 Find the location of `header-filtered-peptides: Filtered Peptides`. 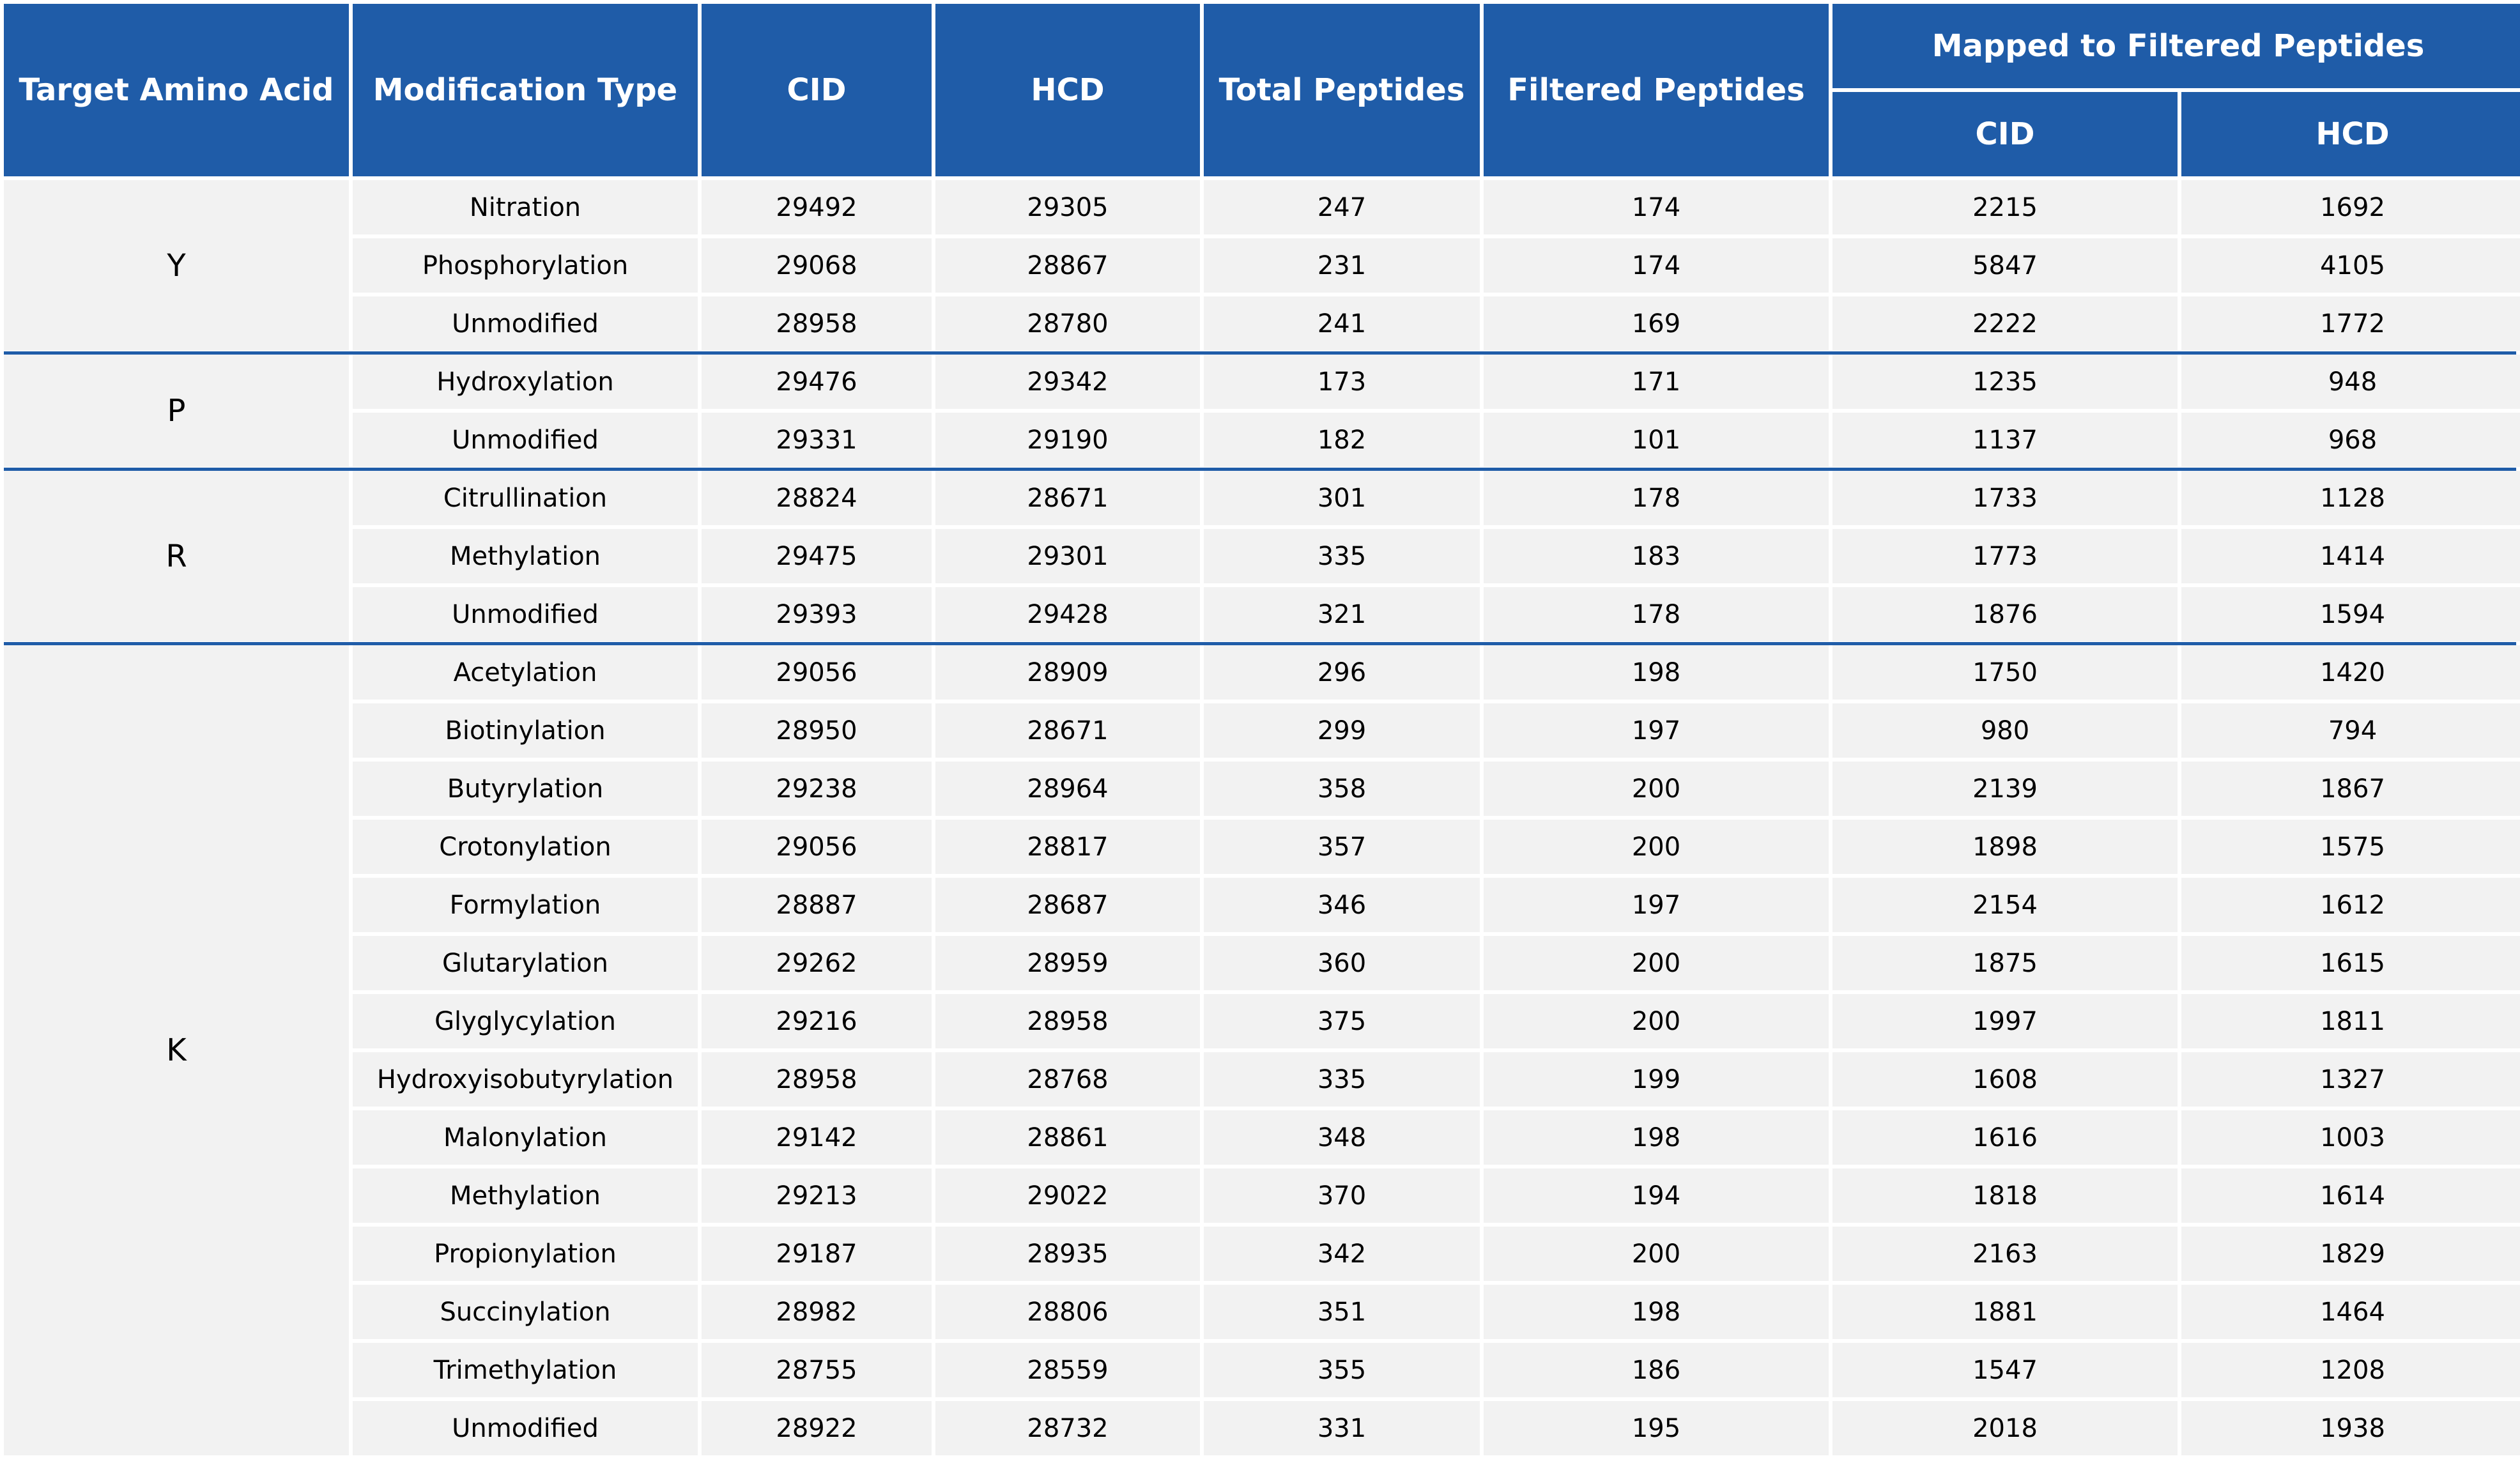

header-filtered-peptides: Filtered Peptides is located at coordinates (1656, 90).